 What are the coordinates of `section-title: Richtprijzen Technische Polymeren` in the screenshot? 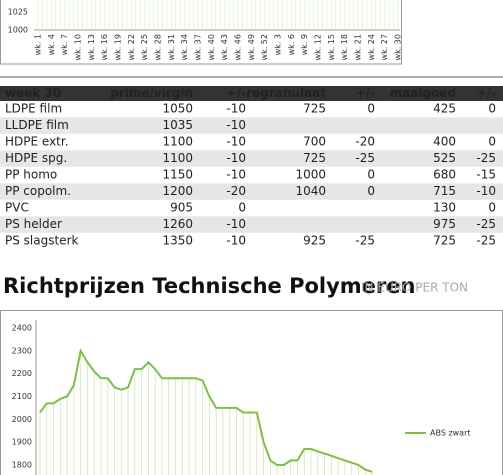 It's located at (209, 286).